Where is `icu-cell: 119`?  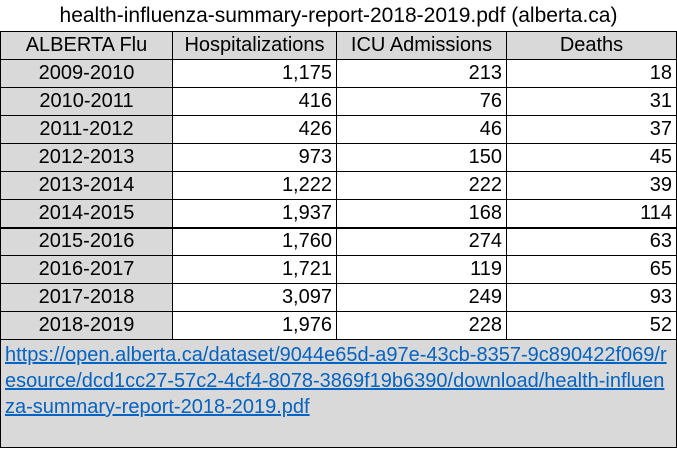
icu-cell: 119 is located at coordinates (421, 269).